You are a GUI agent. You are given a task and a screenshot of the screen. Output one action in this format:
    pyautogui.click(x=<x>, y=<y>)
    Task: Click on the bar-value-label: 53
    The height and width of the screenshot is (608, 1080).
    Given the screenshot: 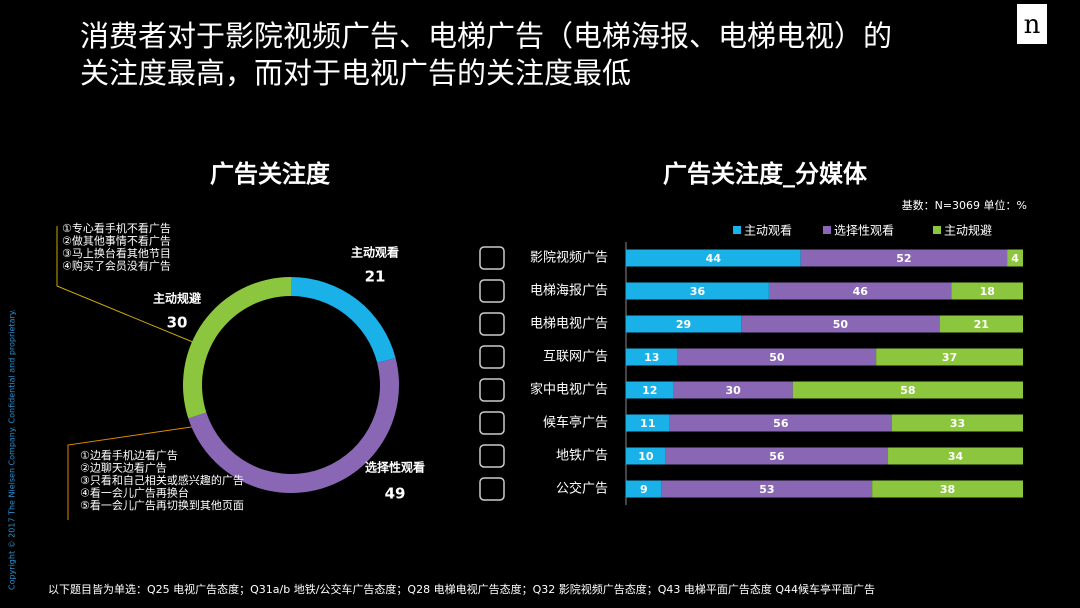 What is the action you would take?
    pyautogui.click(x=766, y=489)
    